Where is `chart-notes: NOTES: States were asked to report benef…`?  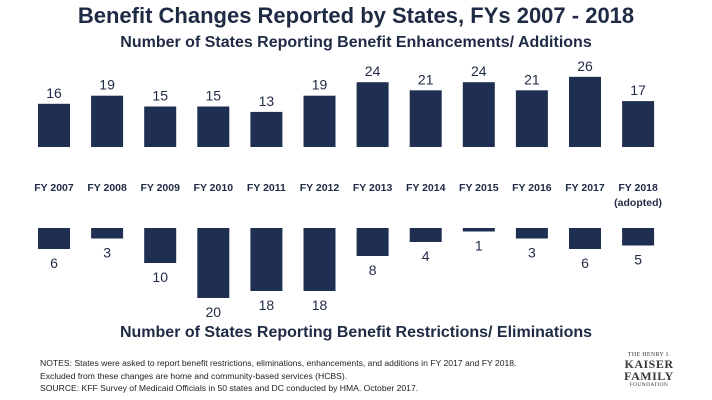
chart-notes: NOTES: States were asked to report benef… is located at coordinates (320, 376).